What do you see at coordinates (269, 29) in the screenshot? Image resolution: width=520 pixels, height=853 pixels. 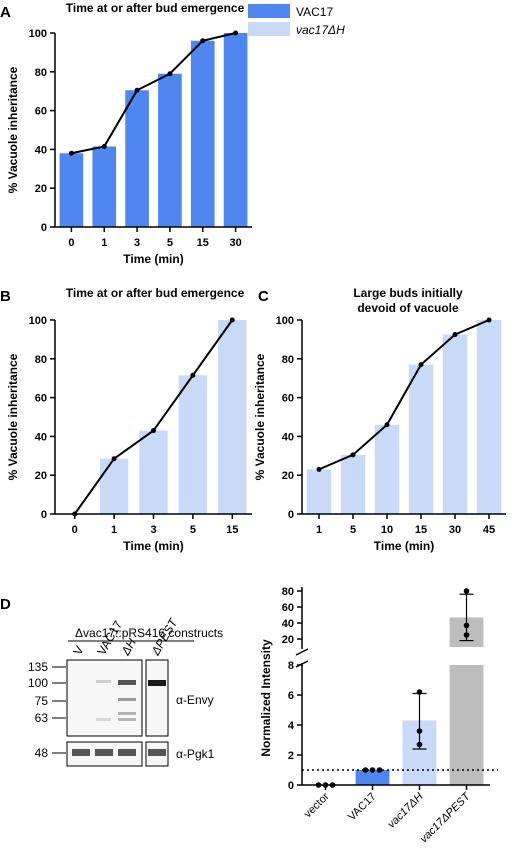 I see `legend-swatch-vac17dh` at bounding box center [269, 29].